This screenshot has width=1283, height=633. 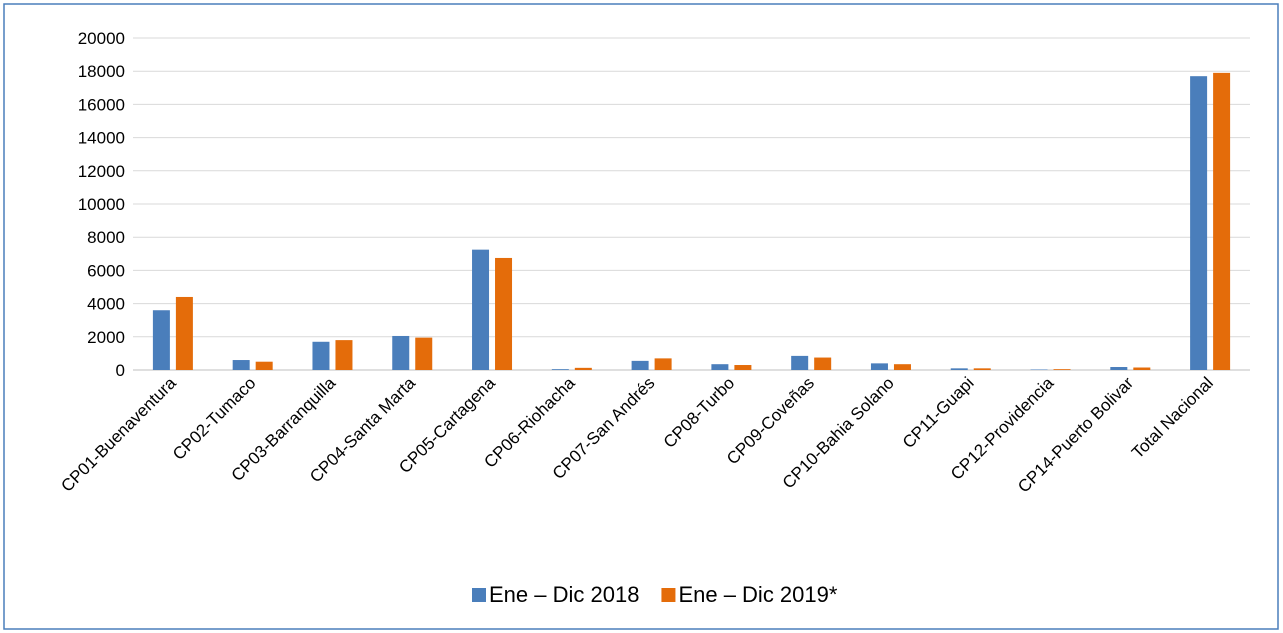 What do you see at coordinates (120, 370) in the screenshot?
I see `y-tick-label: 0` at bounding box center [120, 370].